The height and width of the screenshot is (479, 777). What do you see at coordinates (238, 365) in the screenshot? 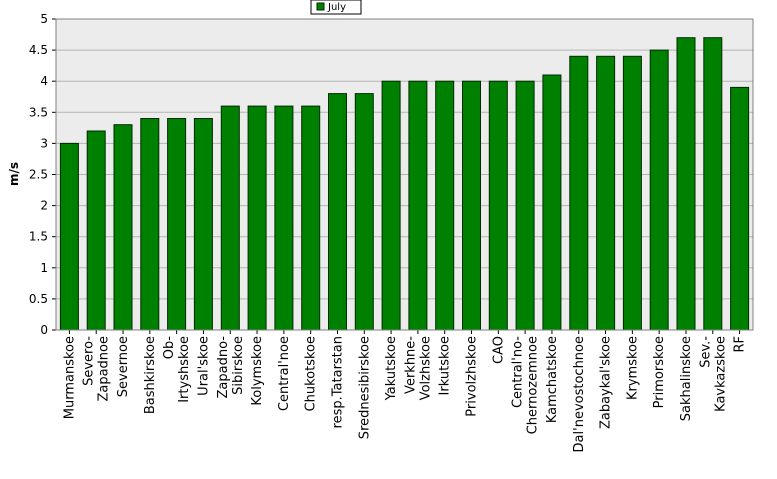
I see `x-tick-label: Sibirskoe` at bounding box center [238, 365].